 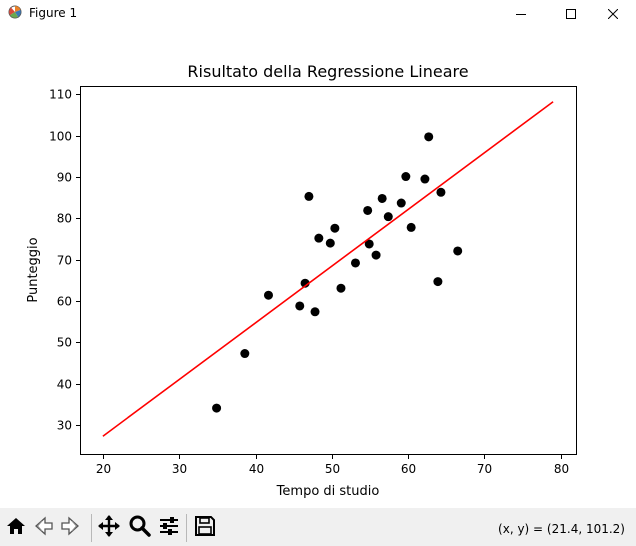 What do you see at coordinates (318, 527) in the screenshot?
I see `navigation-toolbar: (x, y) = (21.4, 101.2)` at bounding box center [318, 527].